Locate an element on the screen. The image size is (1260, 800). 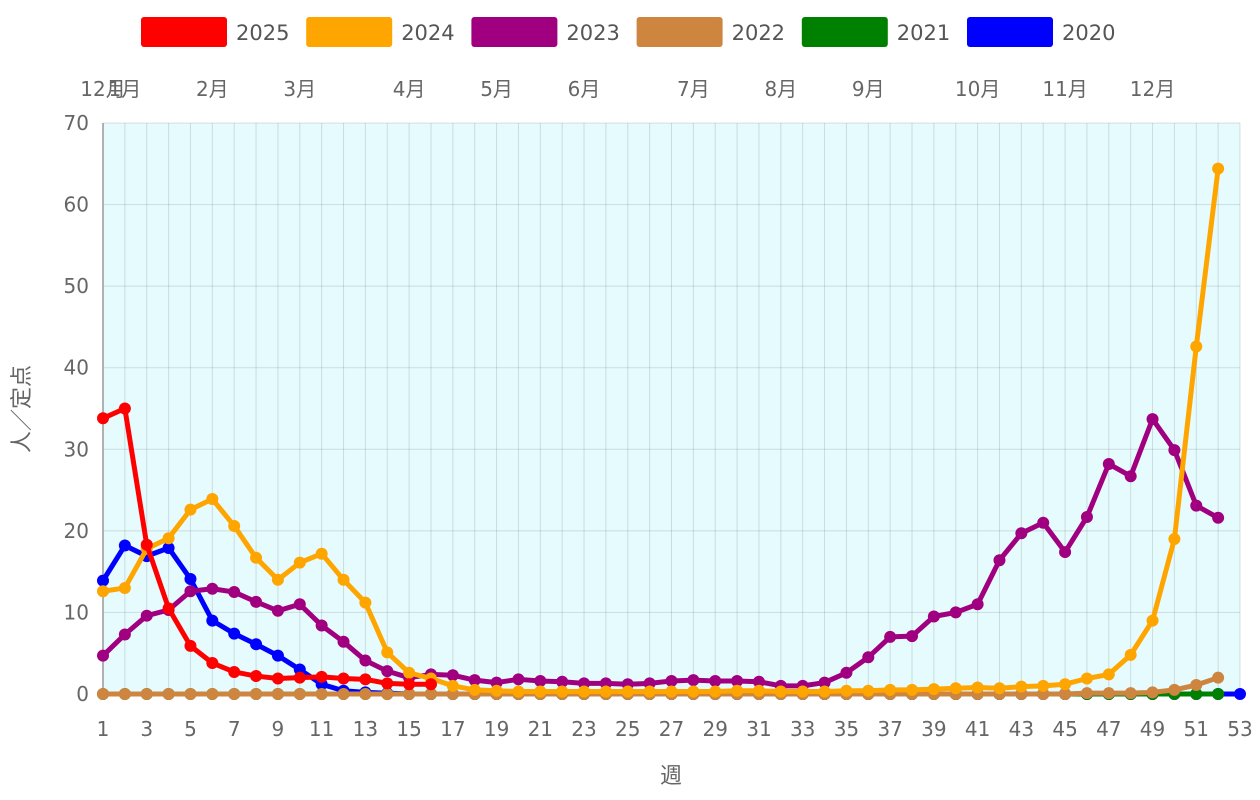
x-tick-label: 27 is located at coordinates (671, 729).